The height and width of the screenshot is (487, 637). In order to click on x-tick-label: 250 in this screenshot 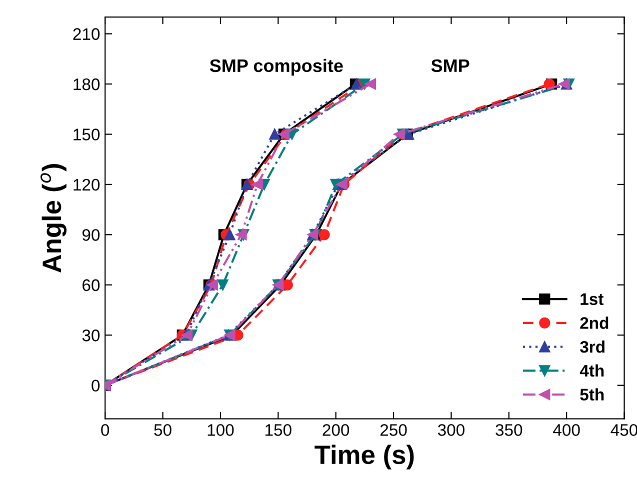, I will do `click(393, 430)`.